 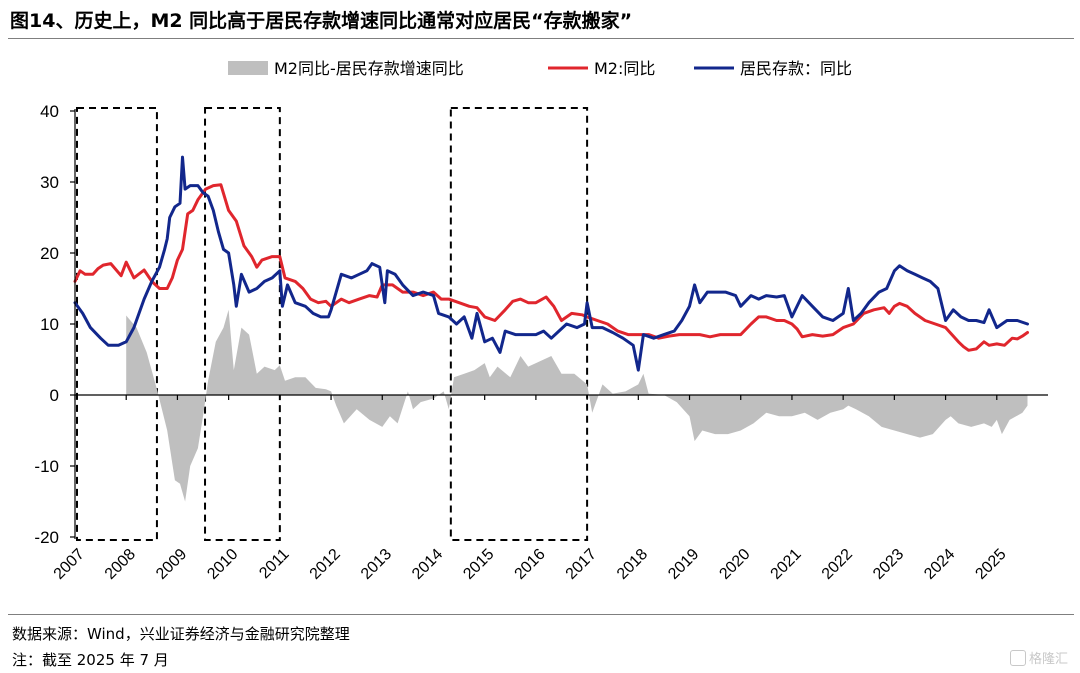 I want to click on legend-label-2: M2:同比, so click(x=624, y=68).